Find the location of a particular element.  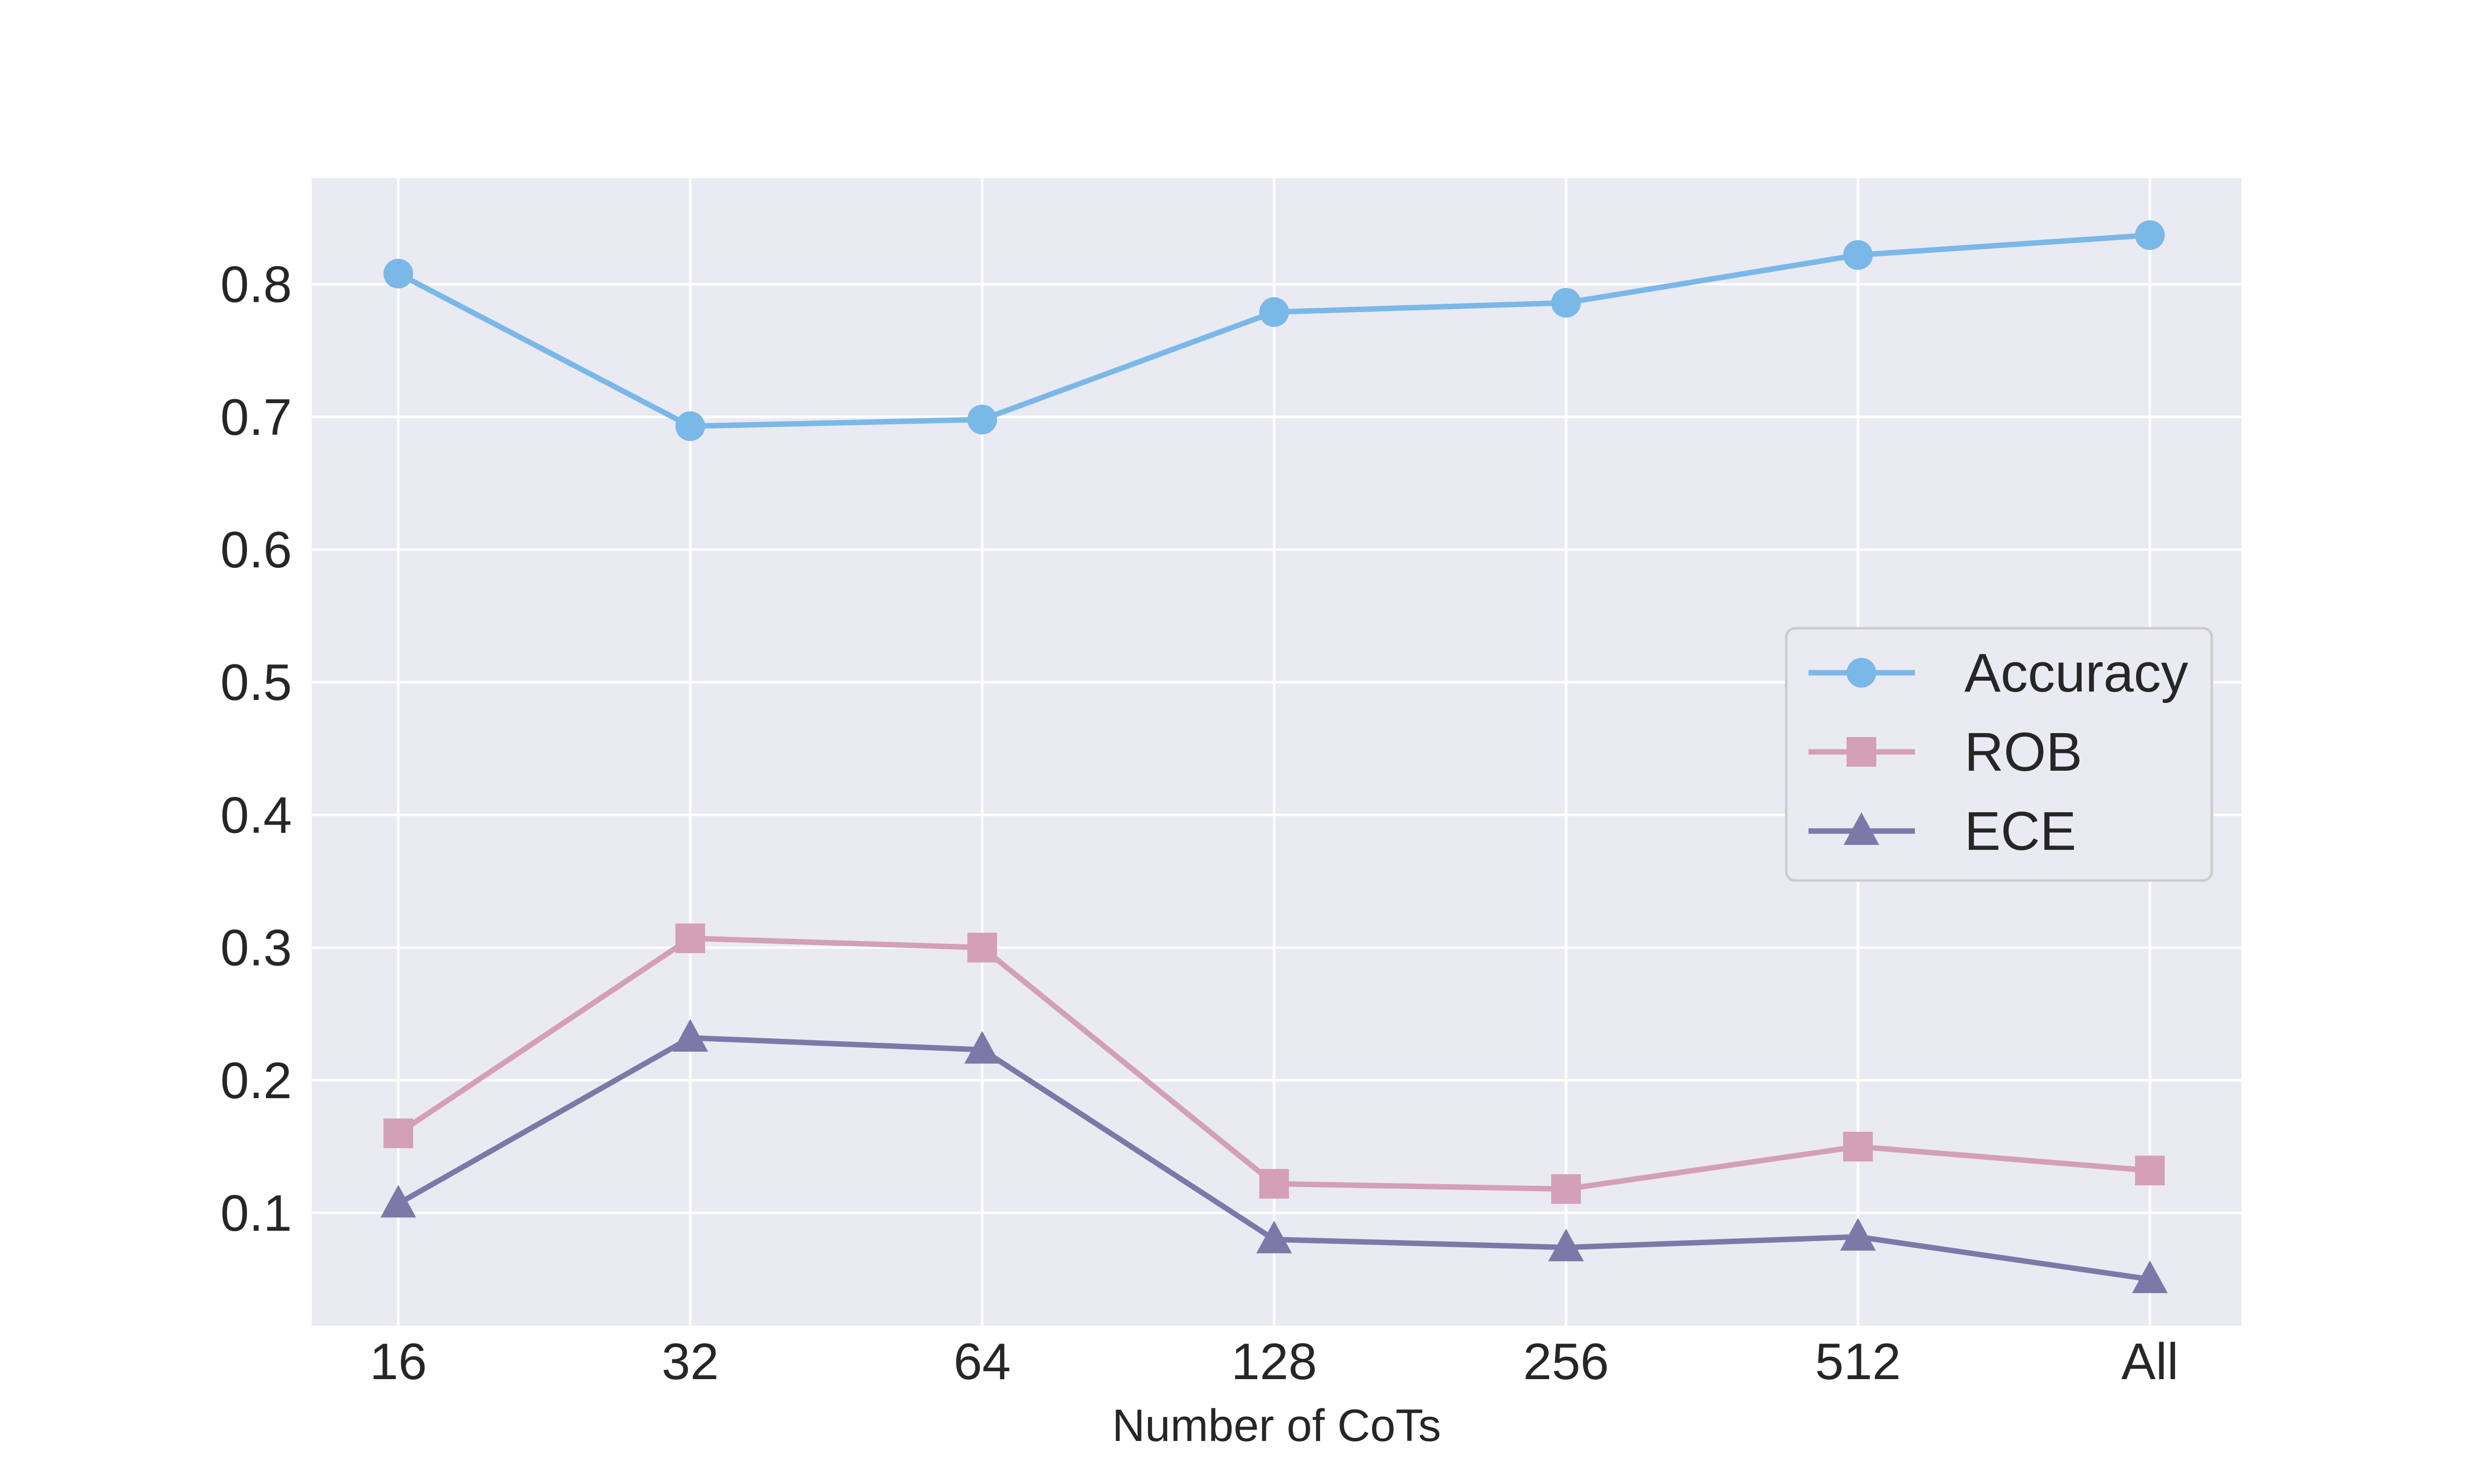

legend-marker-accuracy is located at coordinates (1862, 673).